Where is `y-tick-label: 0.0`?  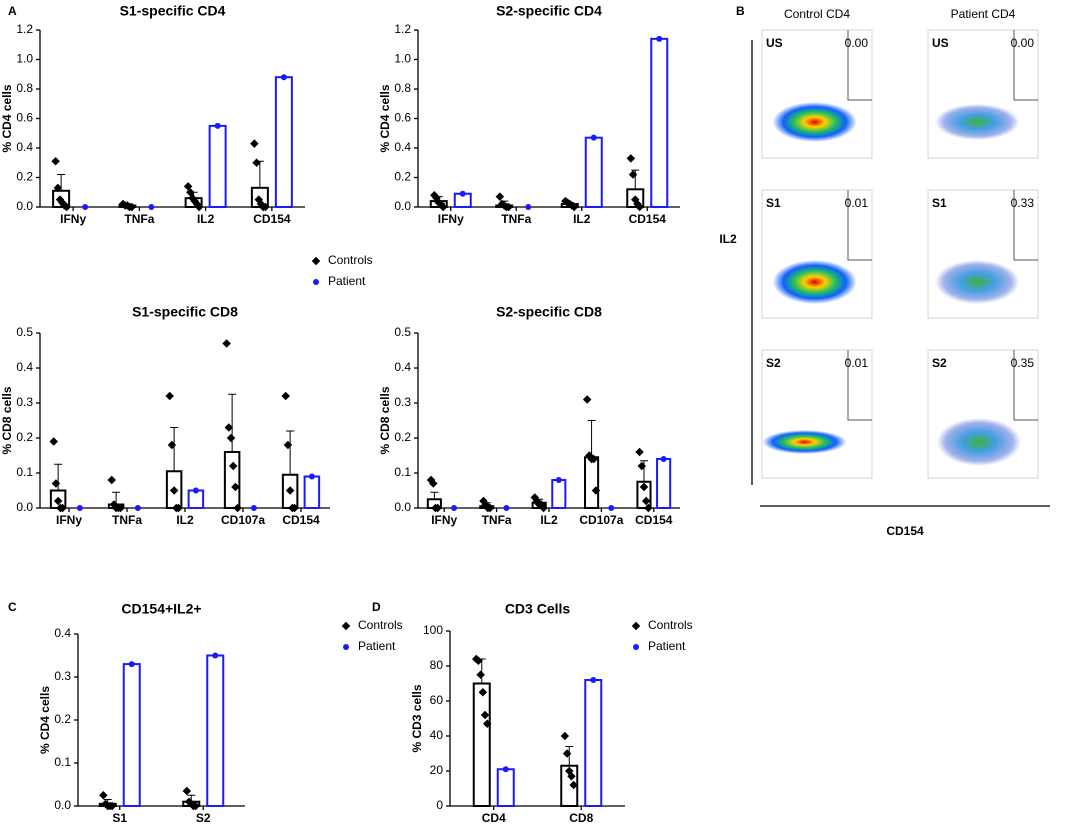
y-tick-label: 0.0 is located at coordinates (24, 507).